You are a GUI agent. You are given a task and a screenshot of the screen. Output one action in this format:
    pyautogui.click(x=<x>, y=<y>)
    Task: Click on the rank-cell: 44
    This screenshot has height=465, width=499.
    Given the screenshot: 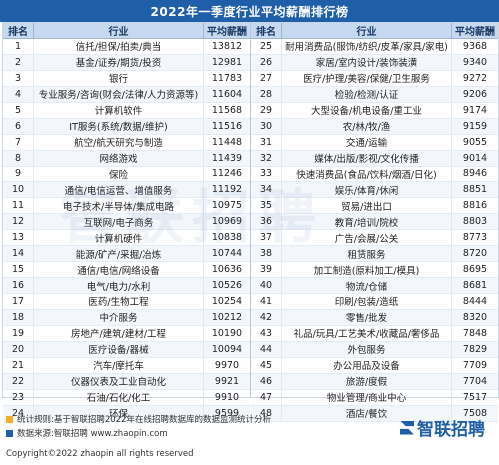 What is the action you would take?
    pyautogui.click(x=266, y=349)
    